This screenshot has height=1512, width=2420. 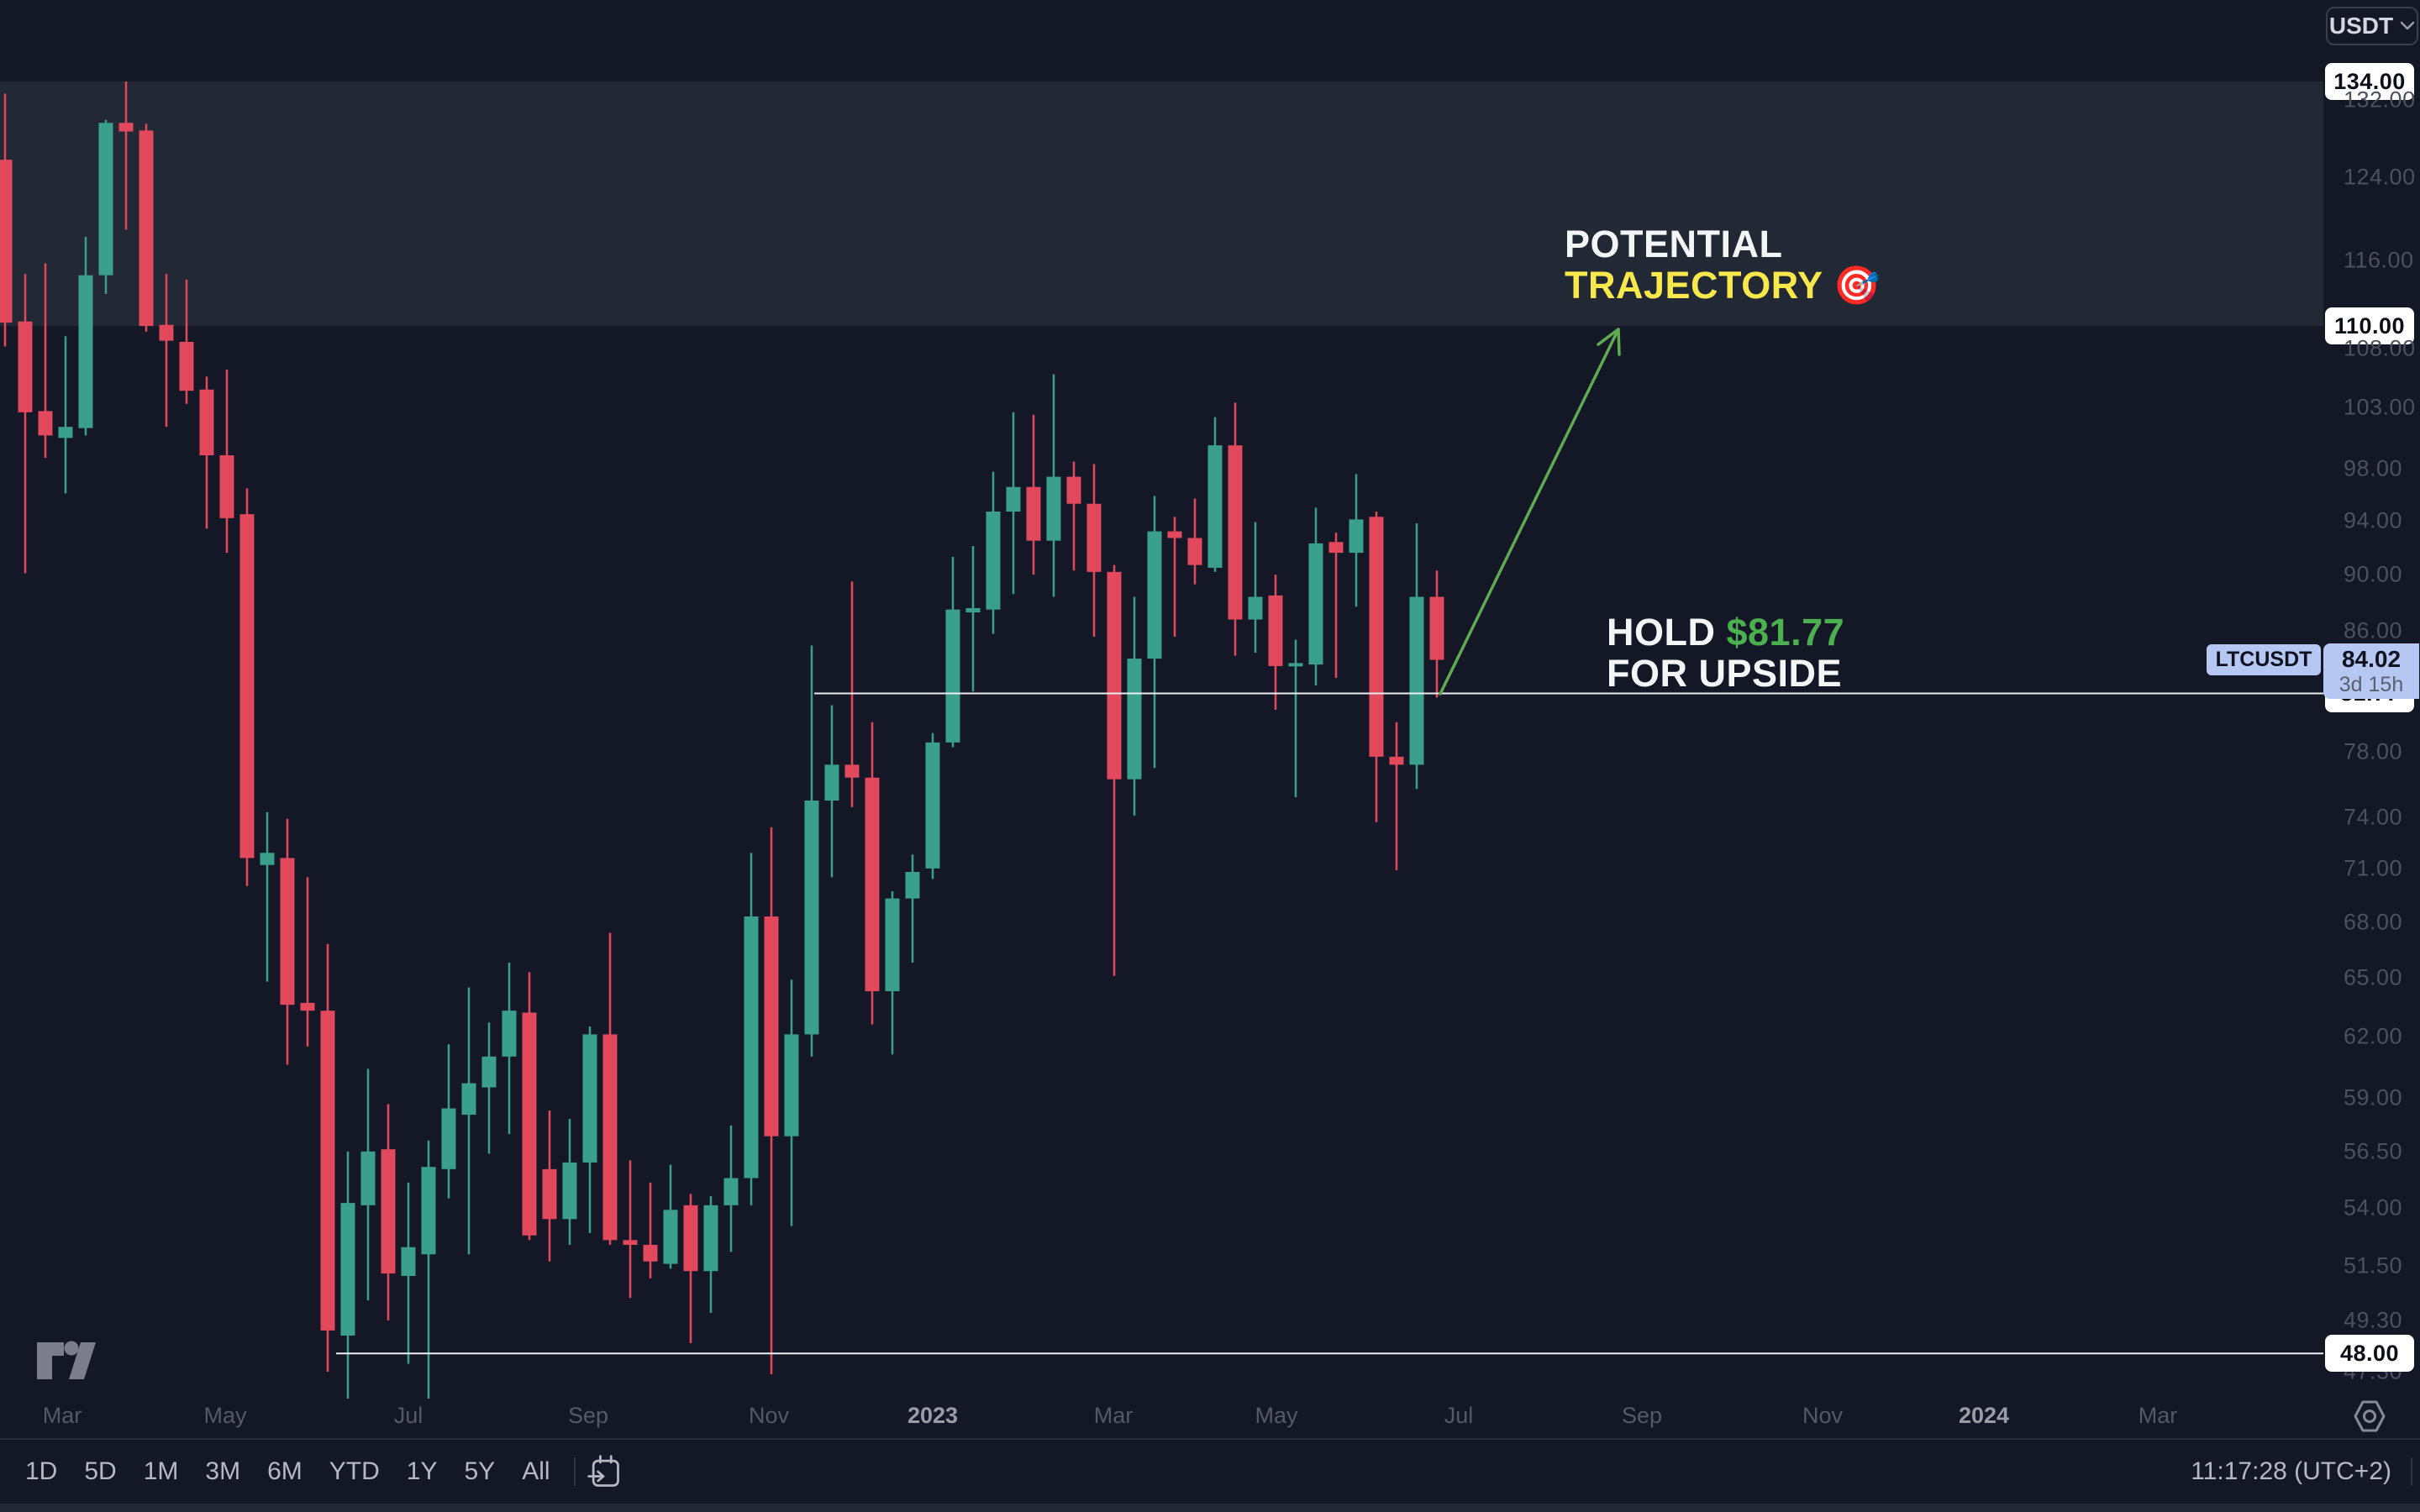 I want to click on range-button-1m: 1M, so click(x=161, y=1471).